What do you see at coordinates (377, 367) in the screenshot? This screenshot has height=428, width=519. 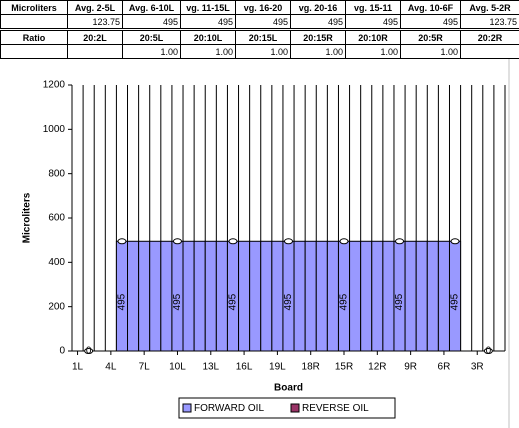 I see `x-tick-label: 12R` at bounding box center [377, 367].